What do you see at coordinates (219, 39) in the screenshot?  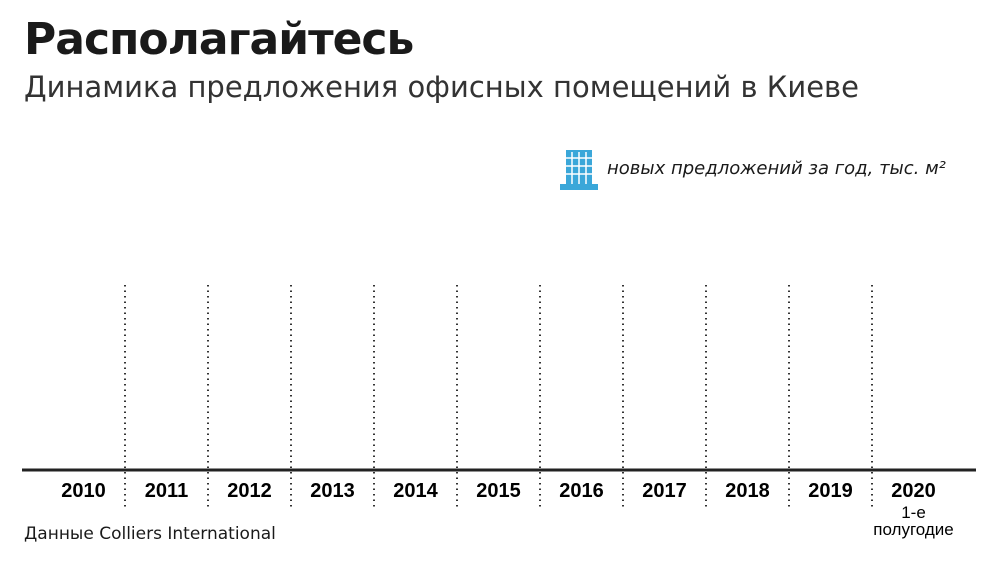 I see `chart-title: Располагайтесь` at bounding box center [219, 39].